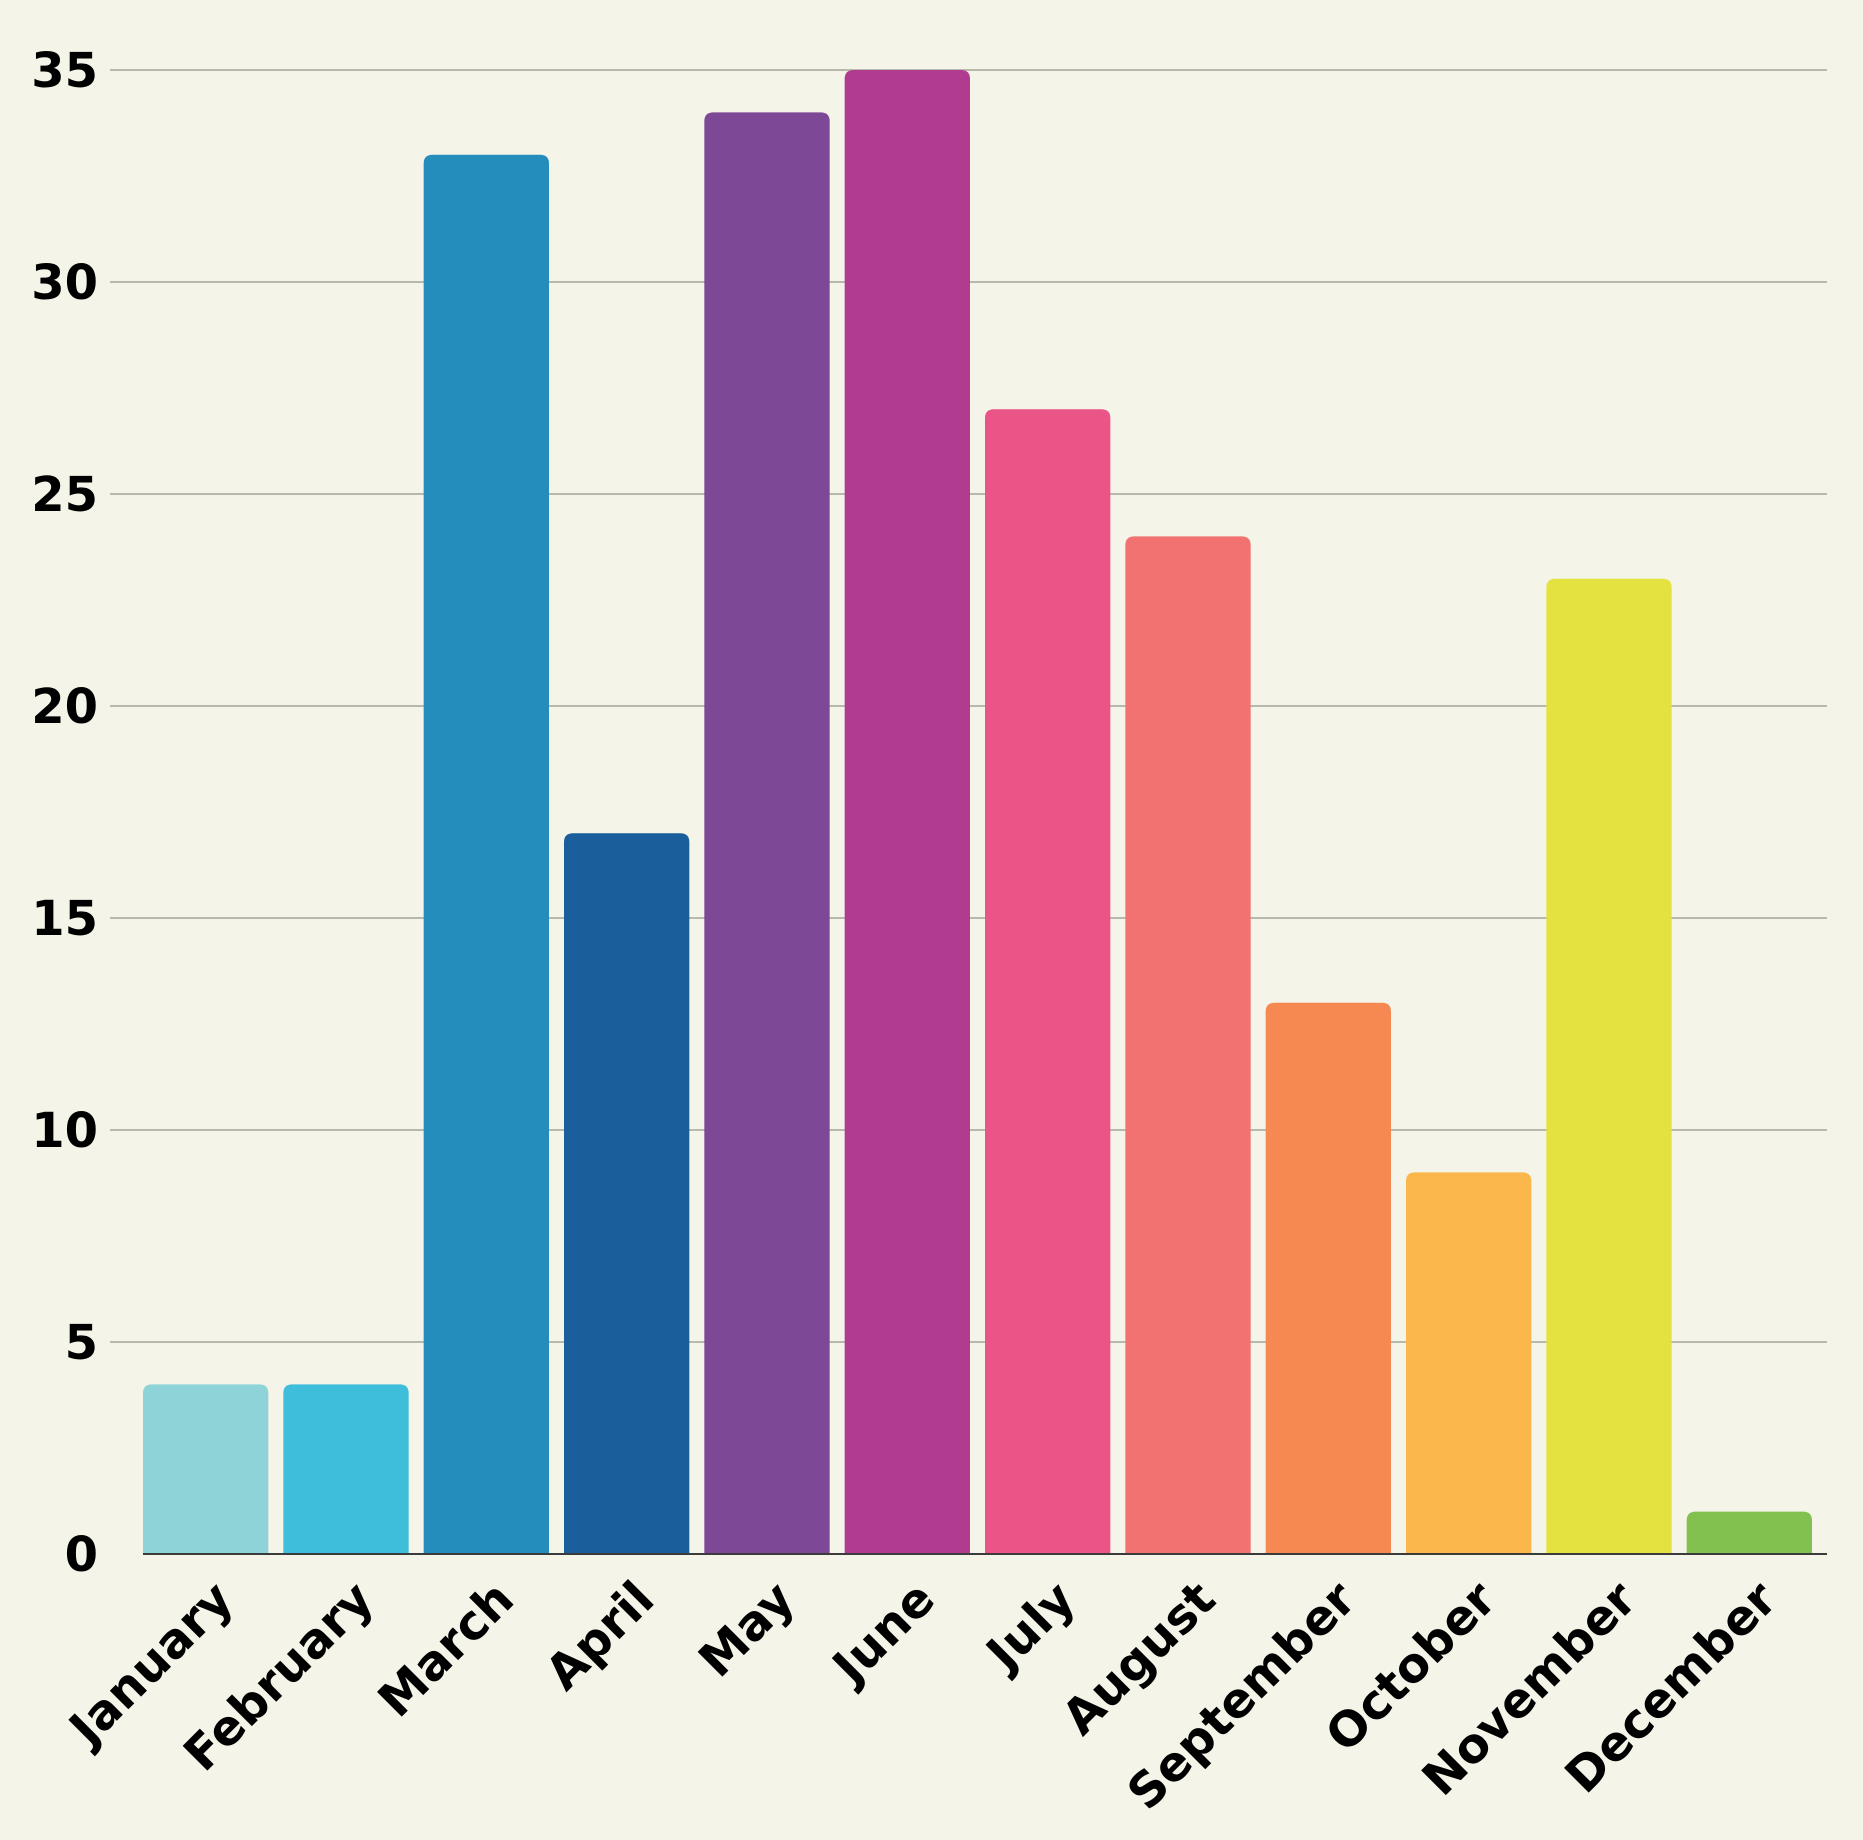 The image size is (1863, 1840). What do you see at coordinates (883, 1634) in the screenshot?
I see `x-tick-label-june: June` at bounding box center [883, 1634].